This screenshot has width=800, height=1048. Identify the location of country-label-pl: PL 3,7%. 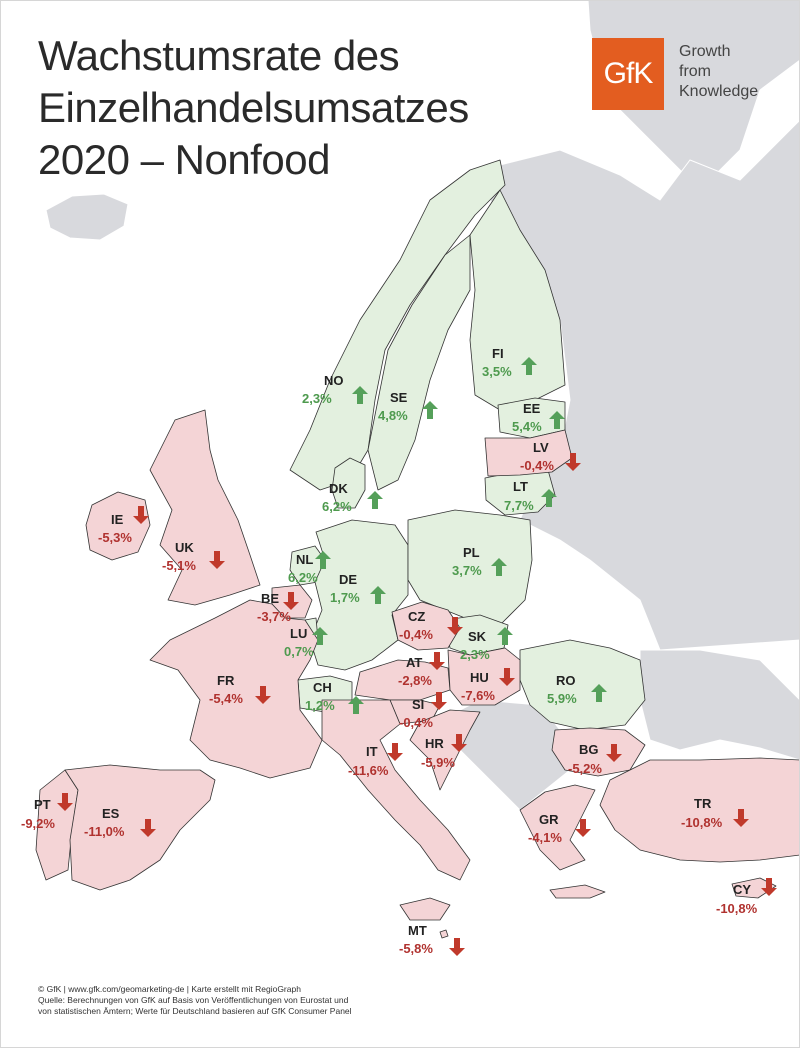
(479, 561).